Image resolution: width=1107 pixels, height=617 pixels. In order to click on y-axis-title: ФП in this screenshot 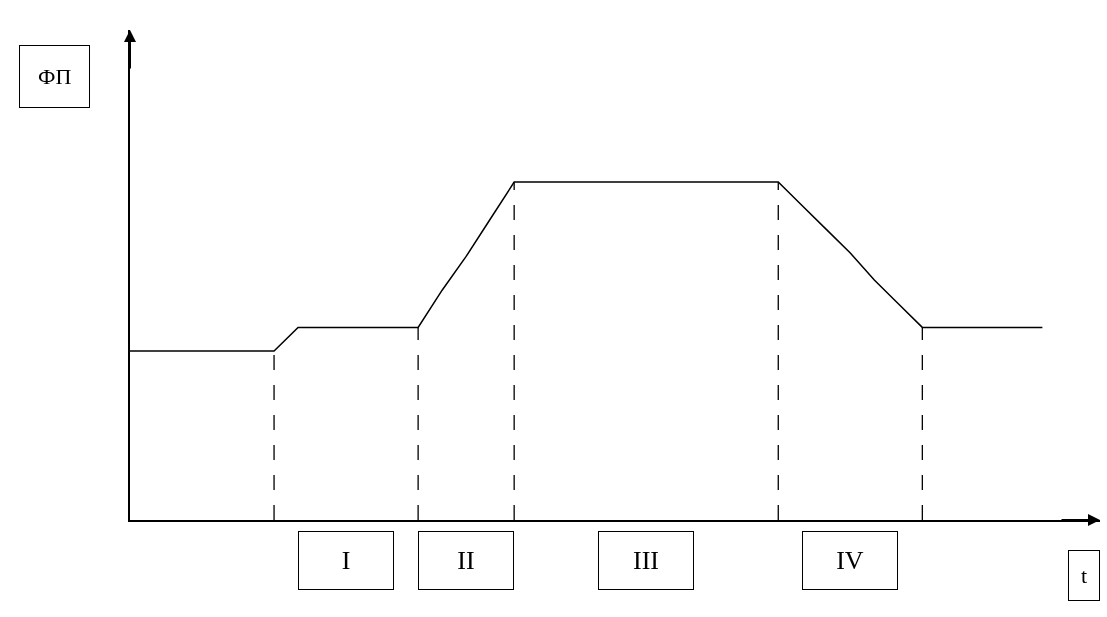, I will do `click(55, 76)`.